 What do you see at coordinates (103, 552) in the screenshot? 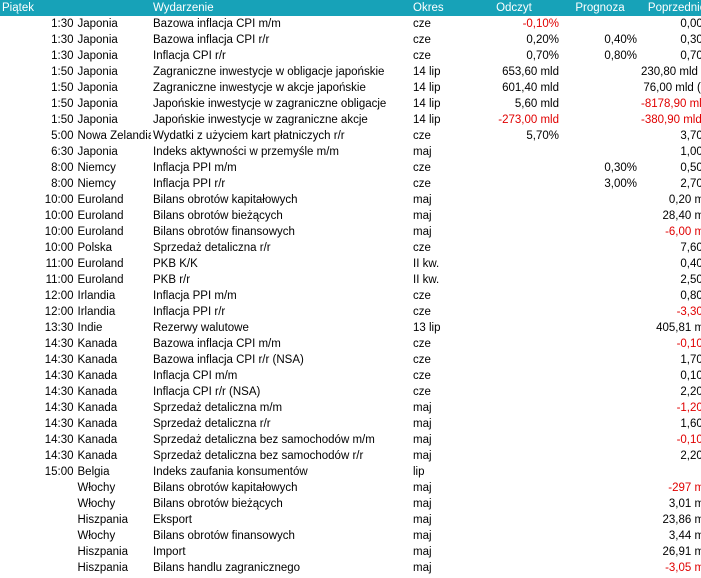
I see `cell-country: Hiszpania` at bounding box center [103, 552].